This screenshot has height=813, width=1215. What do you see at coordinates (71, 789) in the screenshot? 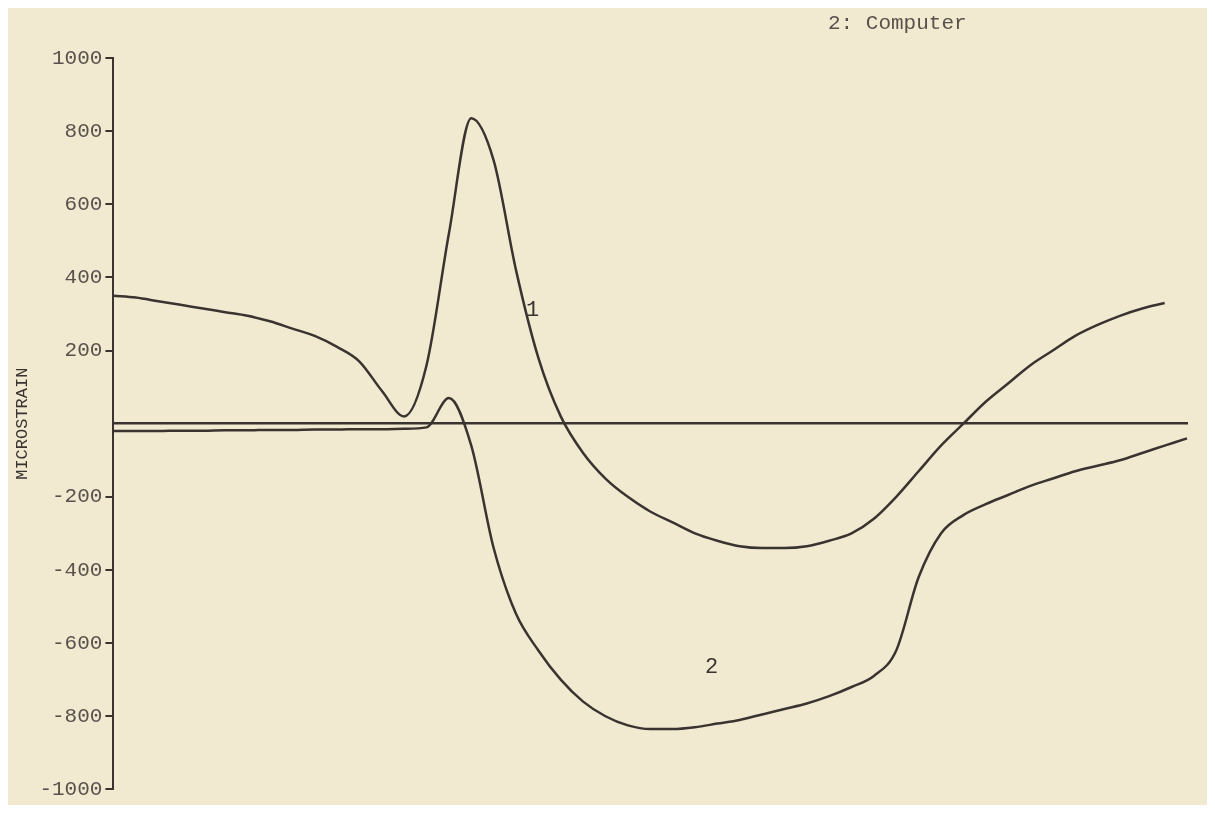
I see `y-tick-label: -1000` at bounding box center [71, 789].